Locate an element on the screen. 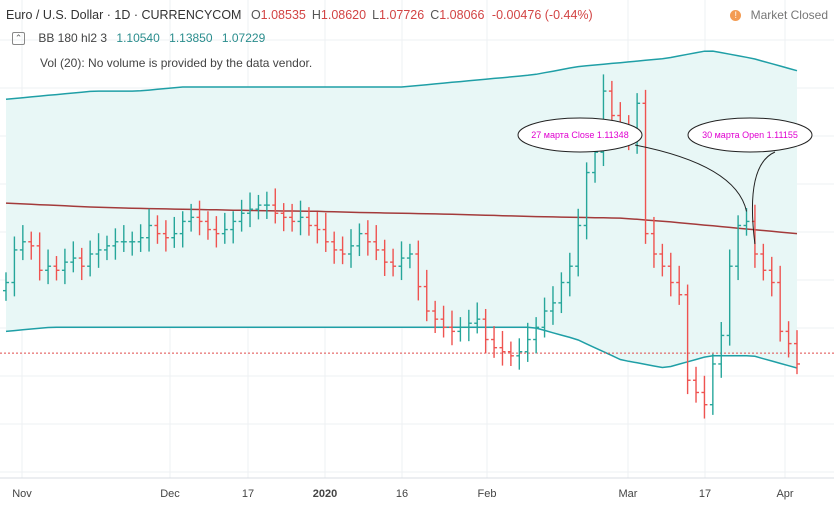 The image size is (834, 508). ohlc-value-c: 1.08066 is located at coordinates (462, 15).